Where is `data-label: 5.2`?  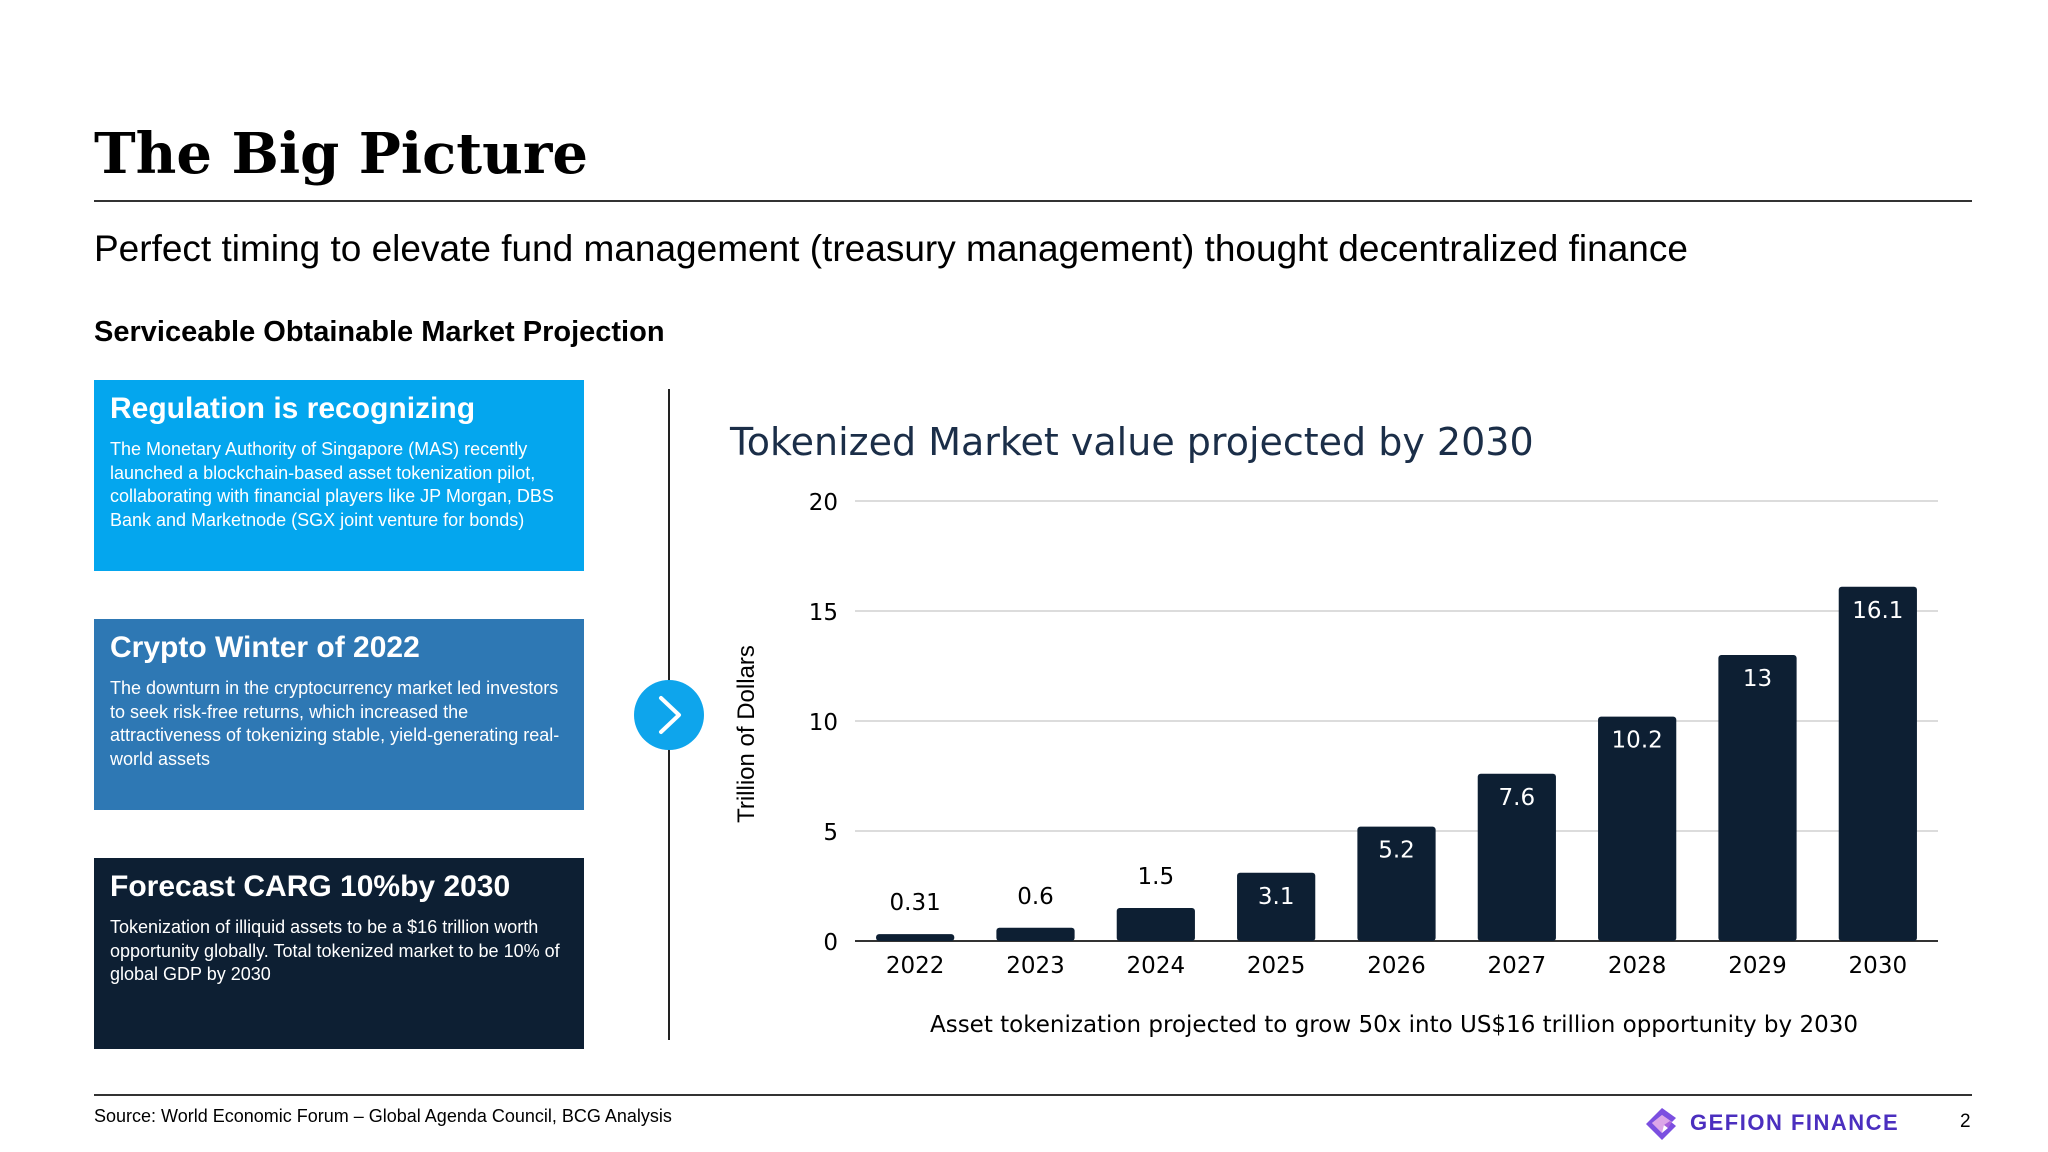 data-label: 5.2 is located at coordinates (1396, 851).